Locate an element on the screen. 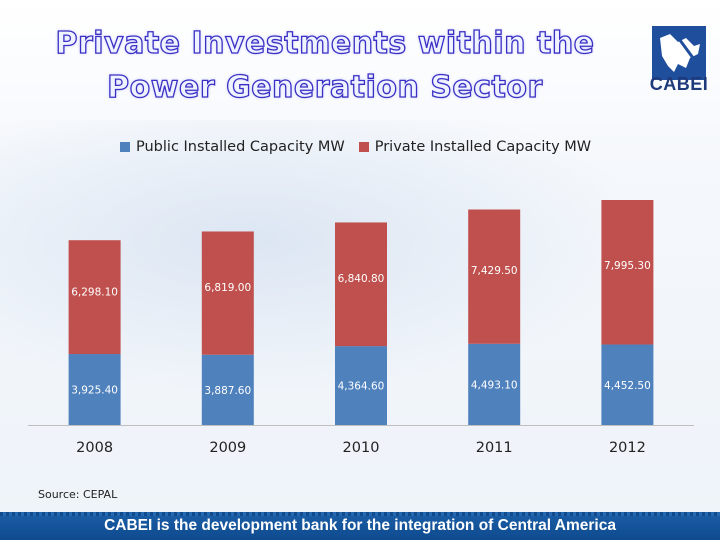 The image size is (720, 540). data-label-private-2010: 6,840.80 is located at coordinates (361, 279).